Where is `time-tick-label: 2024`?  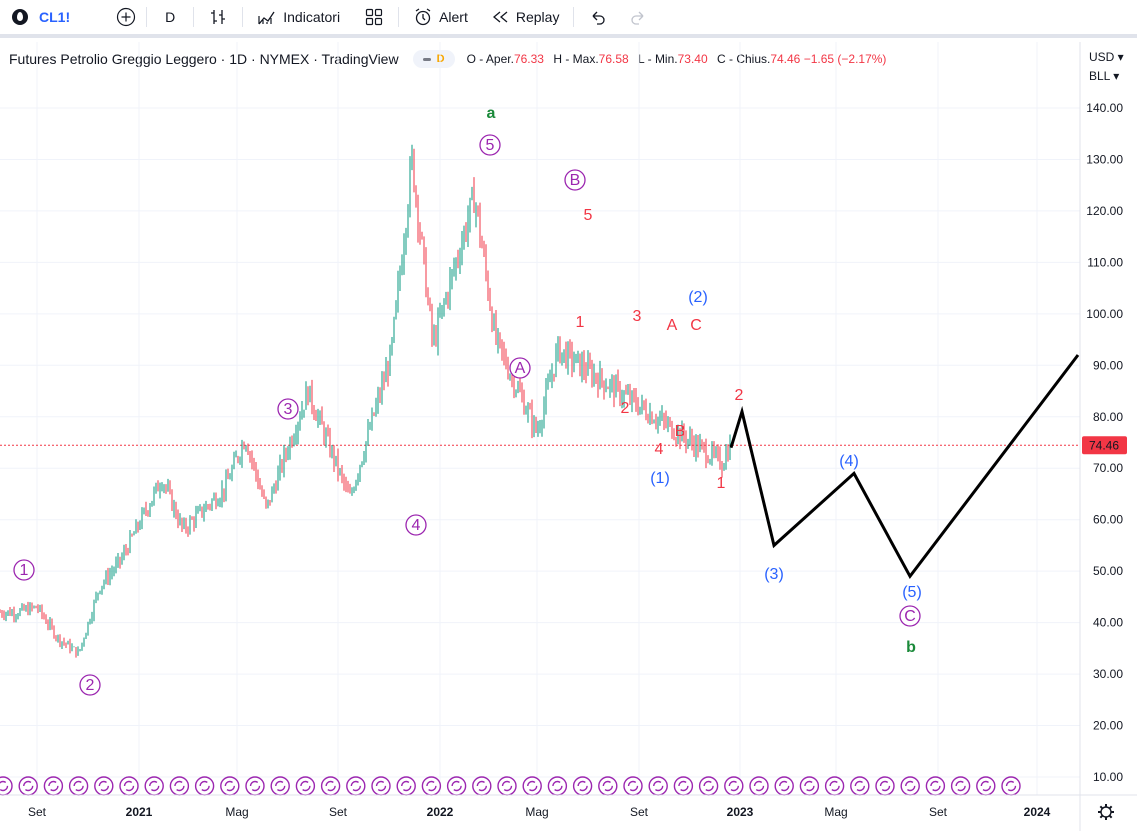 time-tick-label: 2024 is located at coordinates (1037, 812).